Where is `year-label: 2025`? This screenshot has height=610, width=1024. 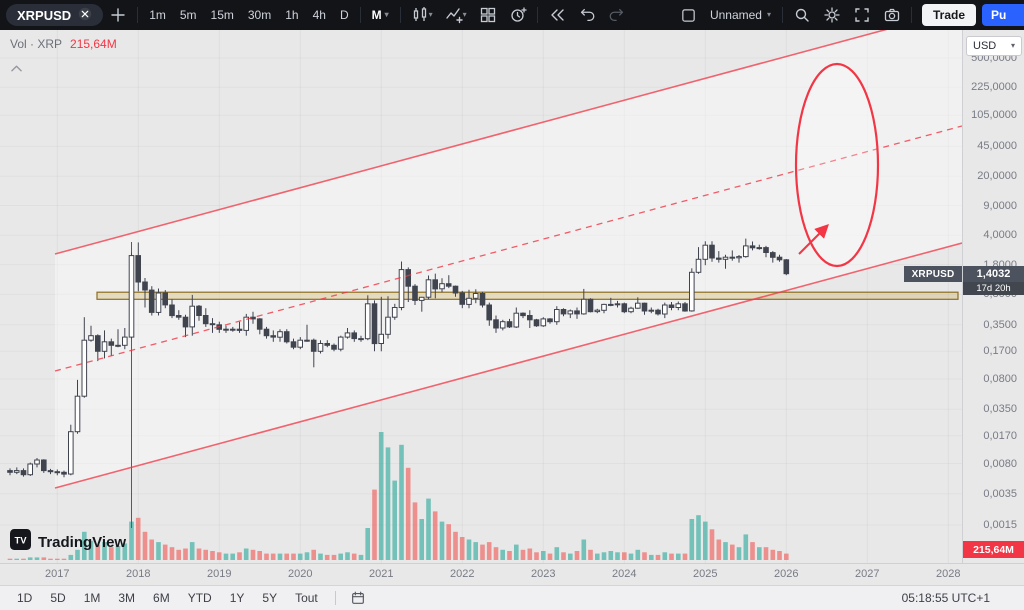 year-label: 2025 is located at coordinates (705, 574).